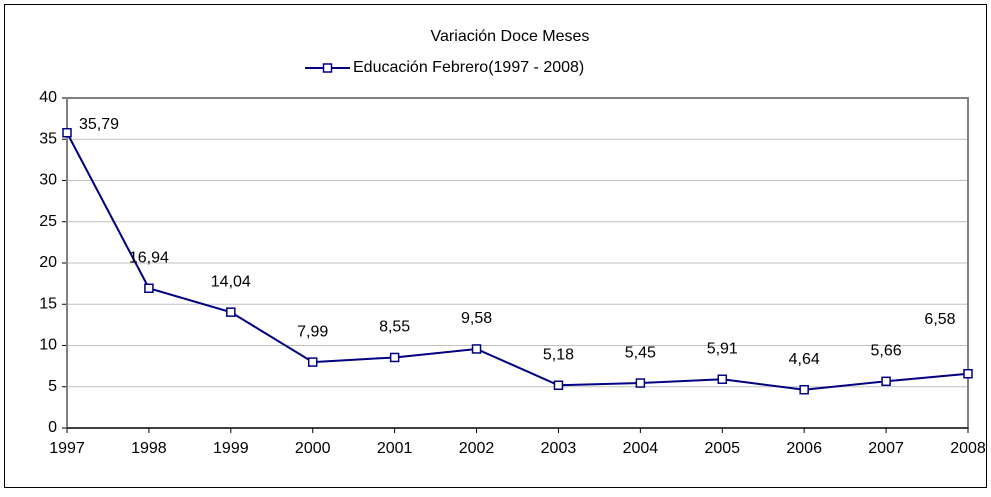  Describe the element at coordinates (67, 448) in the screenshot. I see `x-tick-label: 1997` at that location.